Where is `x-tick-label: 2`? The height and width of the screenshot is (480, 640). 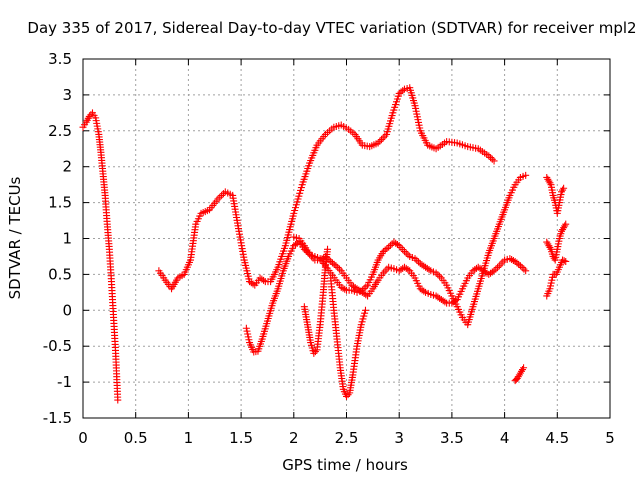 x-tick-label: 2 is located at coordinates (294, 438).